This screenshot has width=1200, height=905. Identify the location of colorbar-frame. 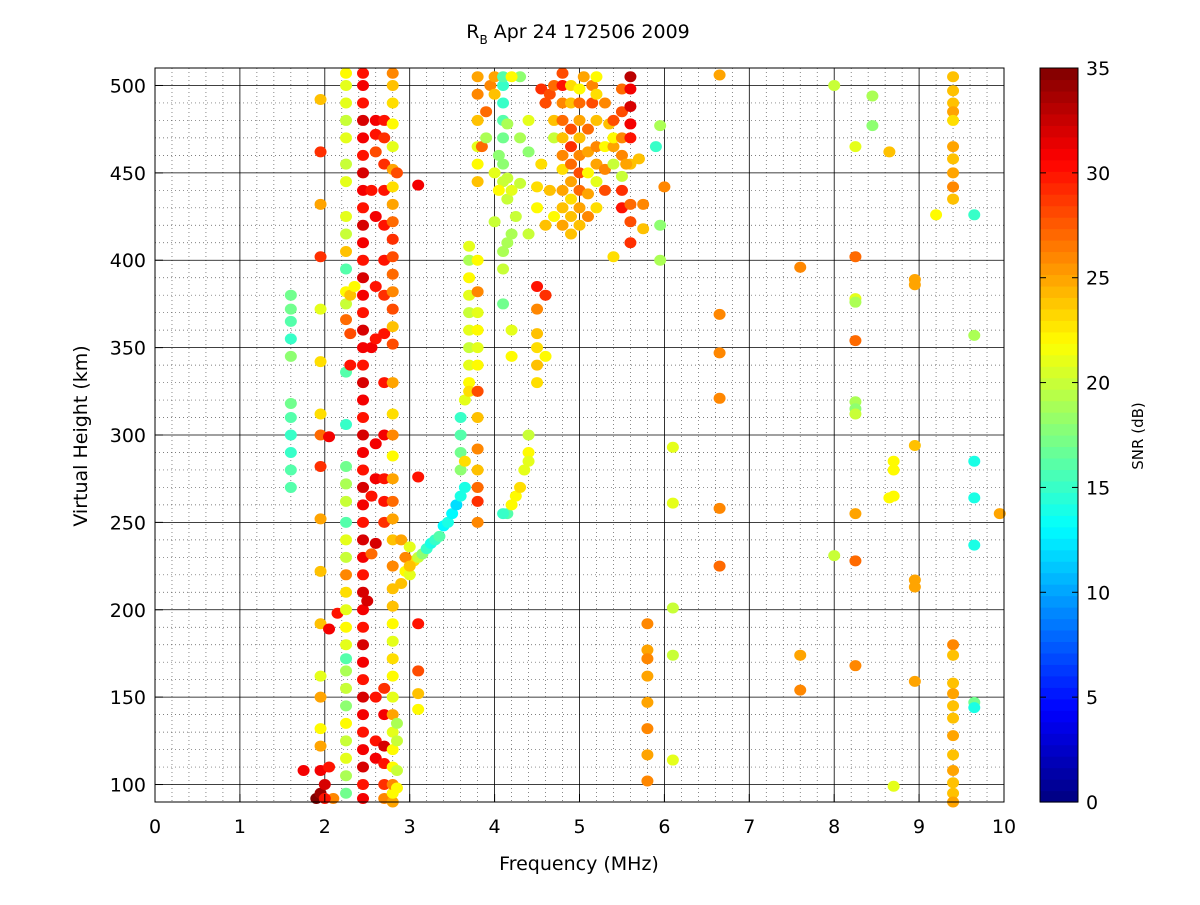
(1059, 435).